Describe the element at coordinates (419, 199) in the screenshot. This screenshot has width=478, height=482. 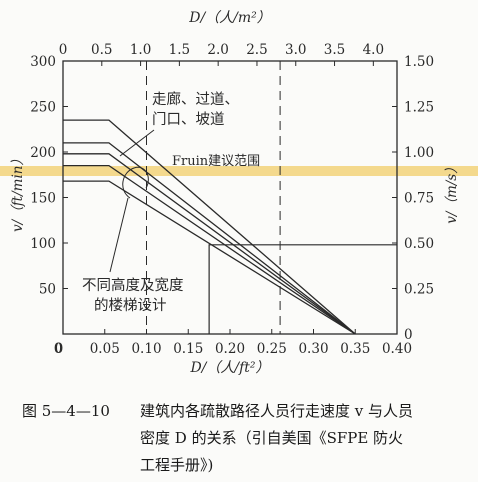
I see `y-right-tick-label: 0.75` at that location.